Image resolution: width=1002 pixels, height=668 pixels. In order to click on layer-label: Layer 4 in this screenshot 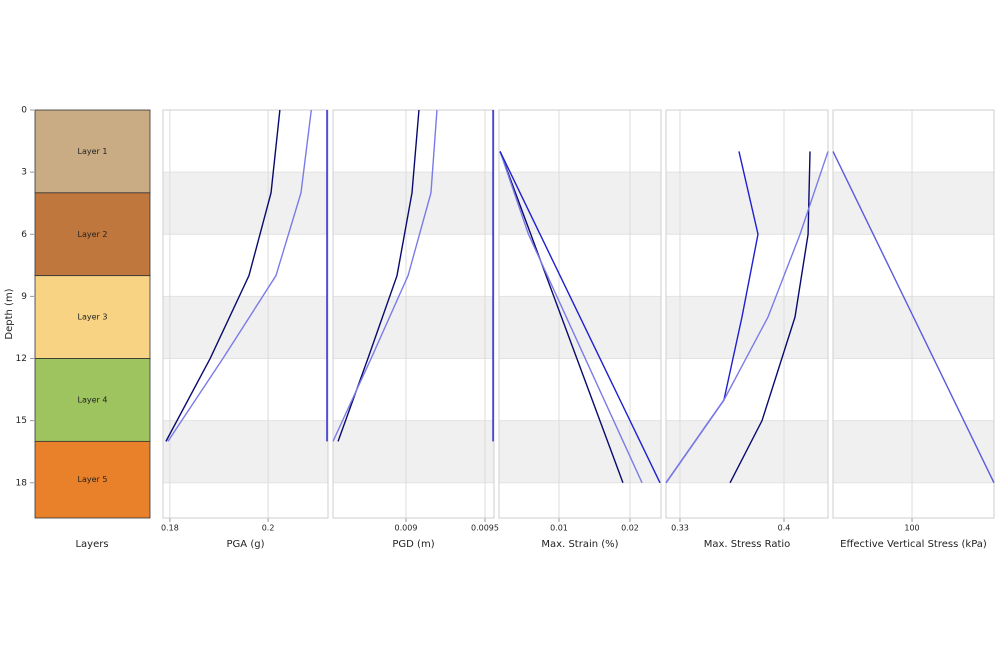, I will do `click(93, 399)`.